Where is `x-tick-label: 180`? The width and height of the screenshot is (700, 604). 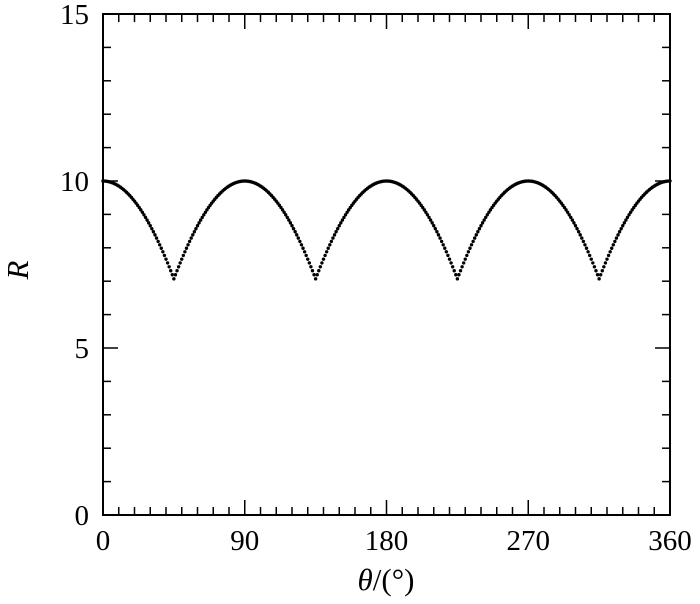 x-tick-label: 180 is located at coordinates (387, 541).